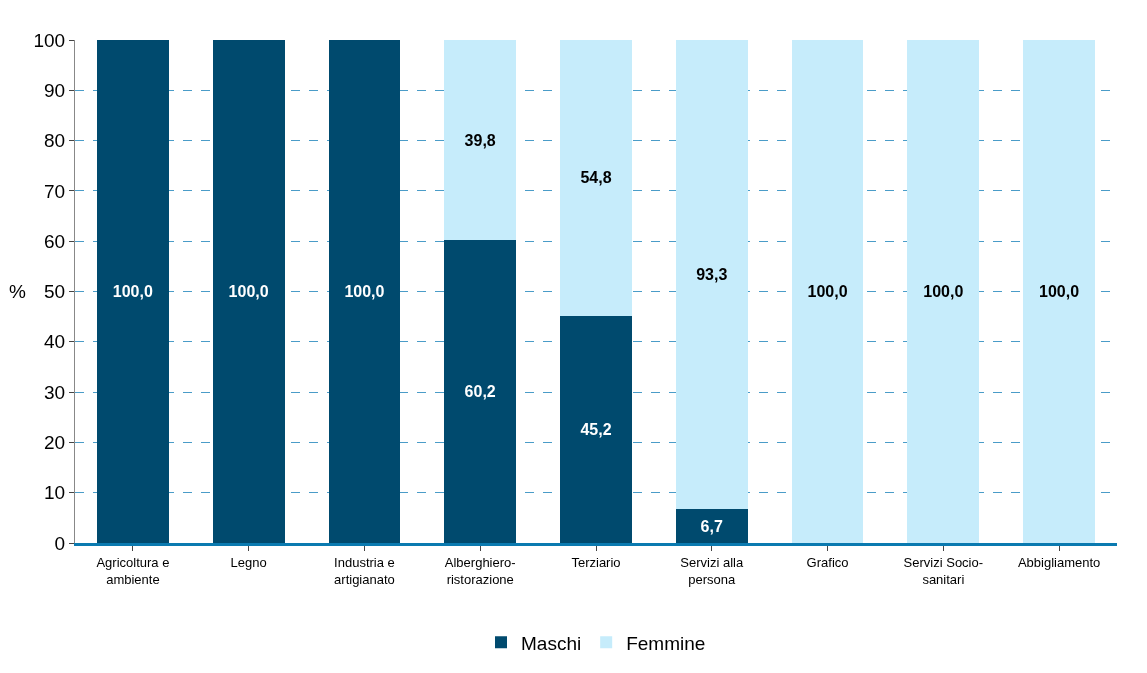 The height and width of the screenshot is (673, 1147). I want to click on x-tick-label: Industria e artigianato, so click(364, 570).